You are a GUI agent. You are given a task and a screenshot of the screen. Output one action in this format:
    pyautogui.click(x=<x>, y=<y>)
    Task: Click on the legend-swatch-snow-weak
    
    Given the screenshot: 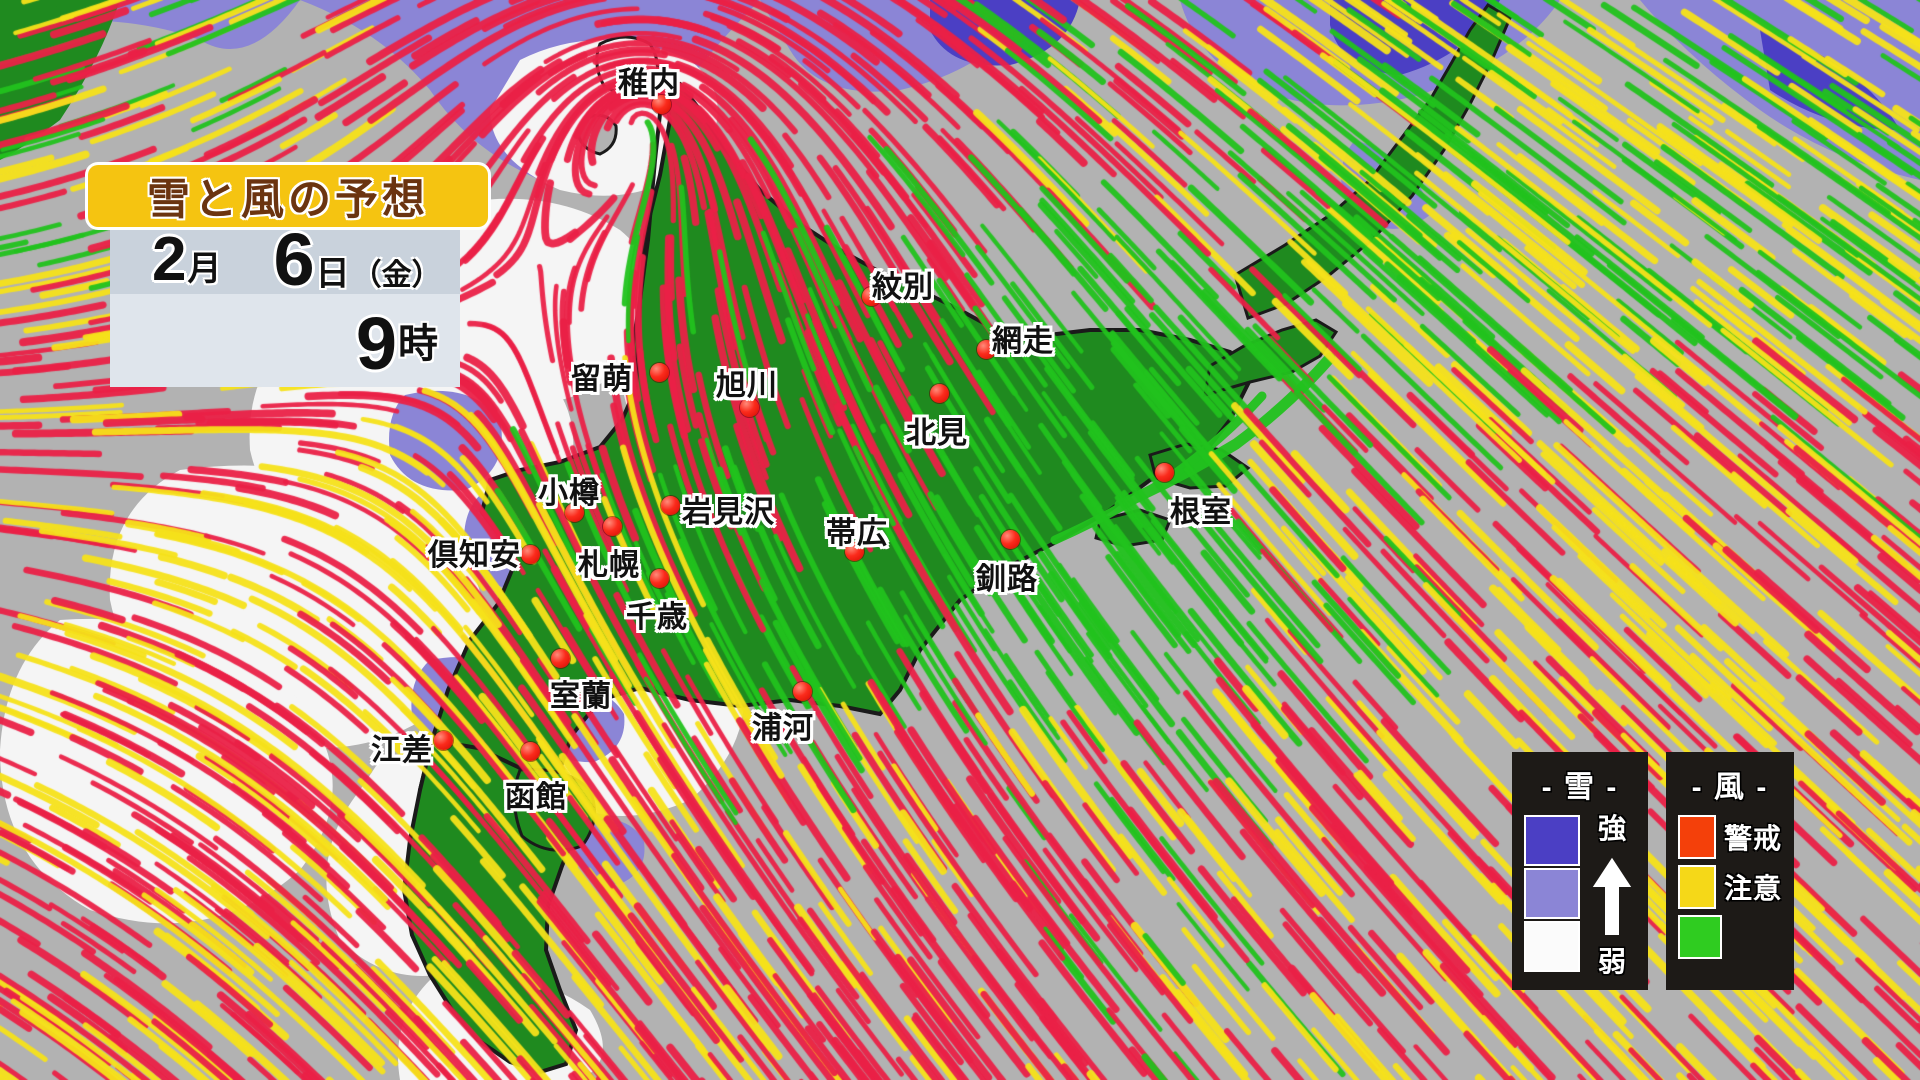 What is the action you would take?
    pyautogui.click(x=1552, y=946)
    